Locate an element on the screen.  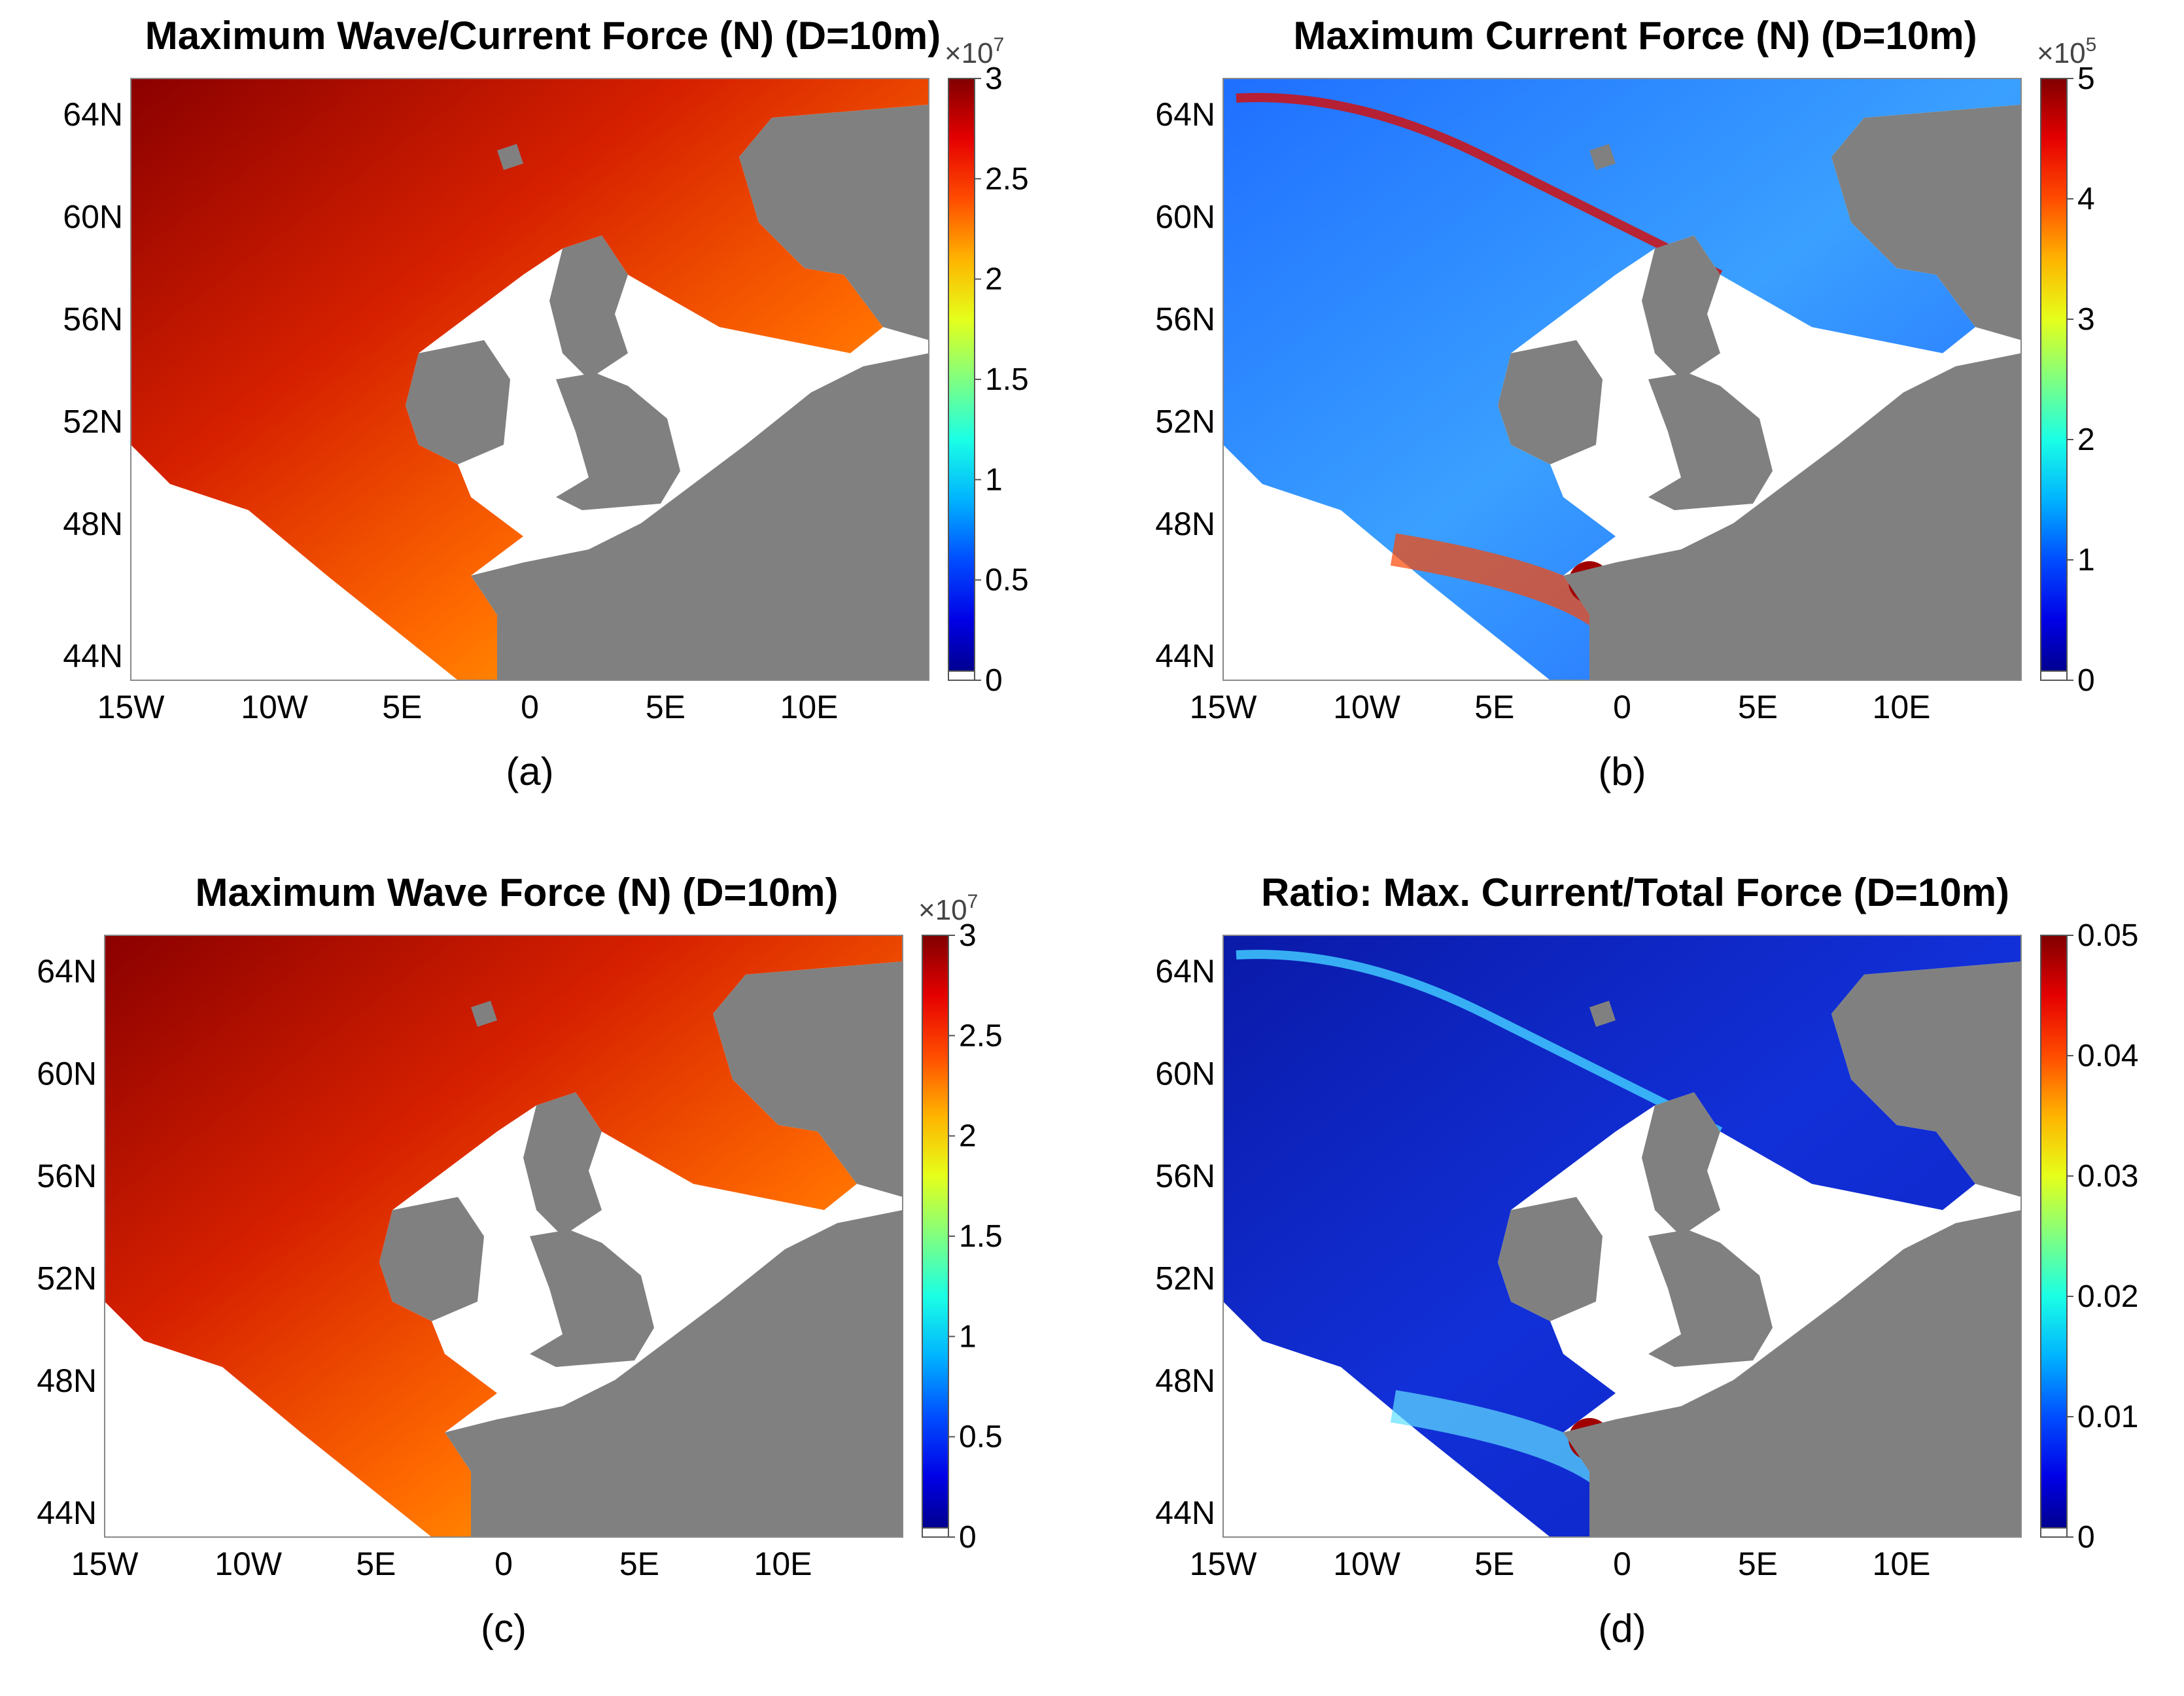
panel-label: (d) is located at coordinates (1622, 1628).